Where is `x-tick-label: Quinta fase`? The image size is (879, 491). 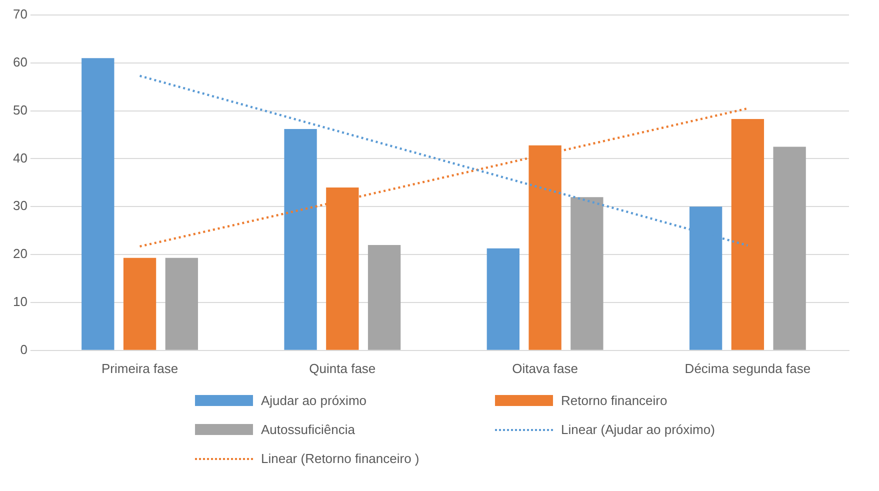 x-tick-label: Quinta fase is located at coordinates (342, 368).